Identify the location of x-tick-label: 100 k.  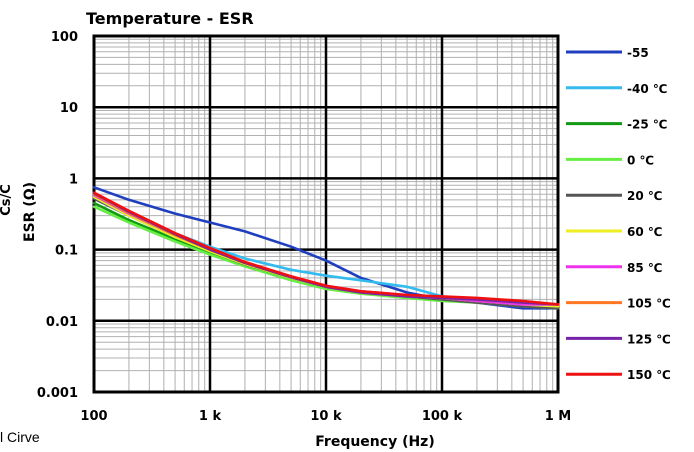
(442, 416).